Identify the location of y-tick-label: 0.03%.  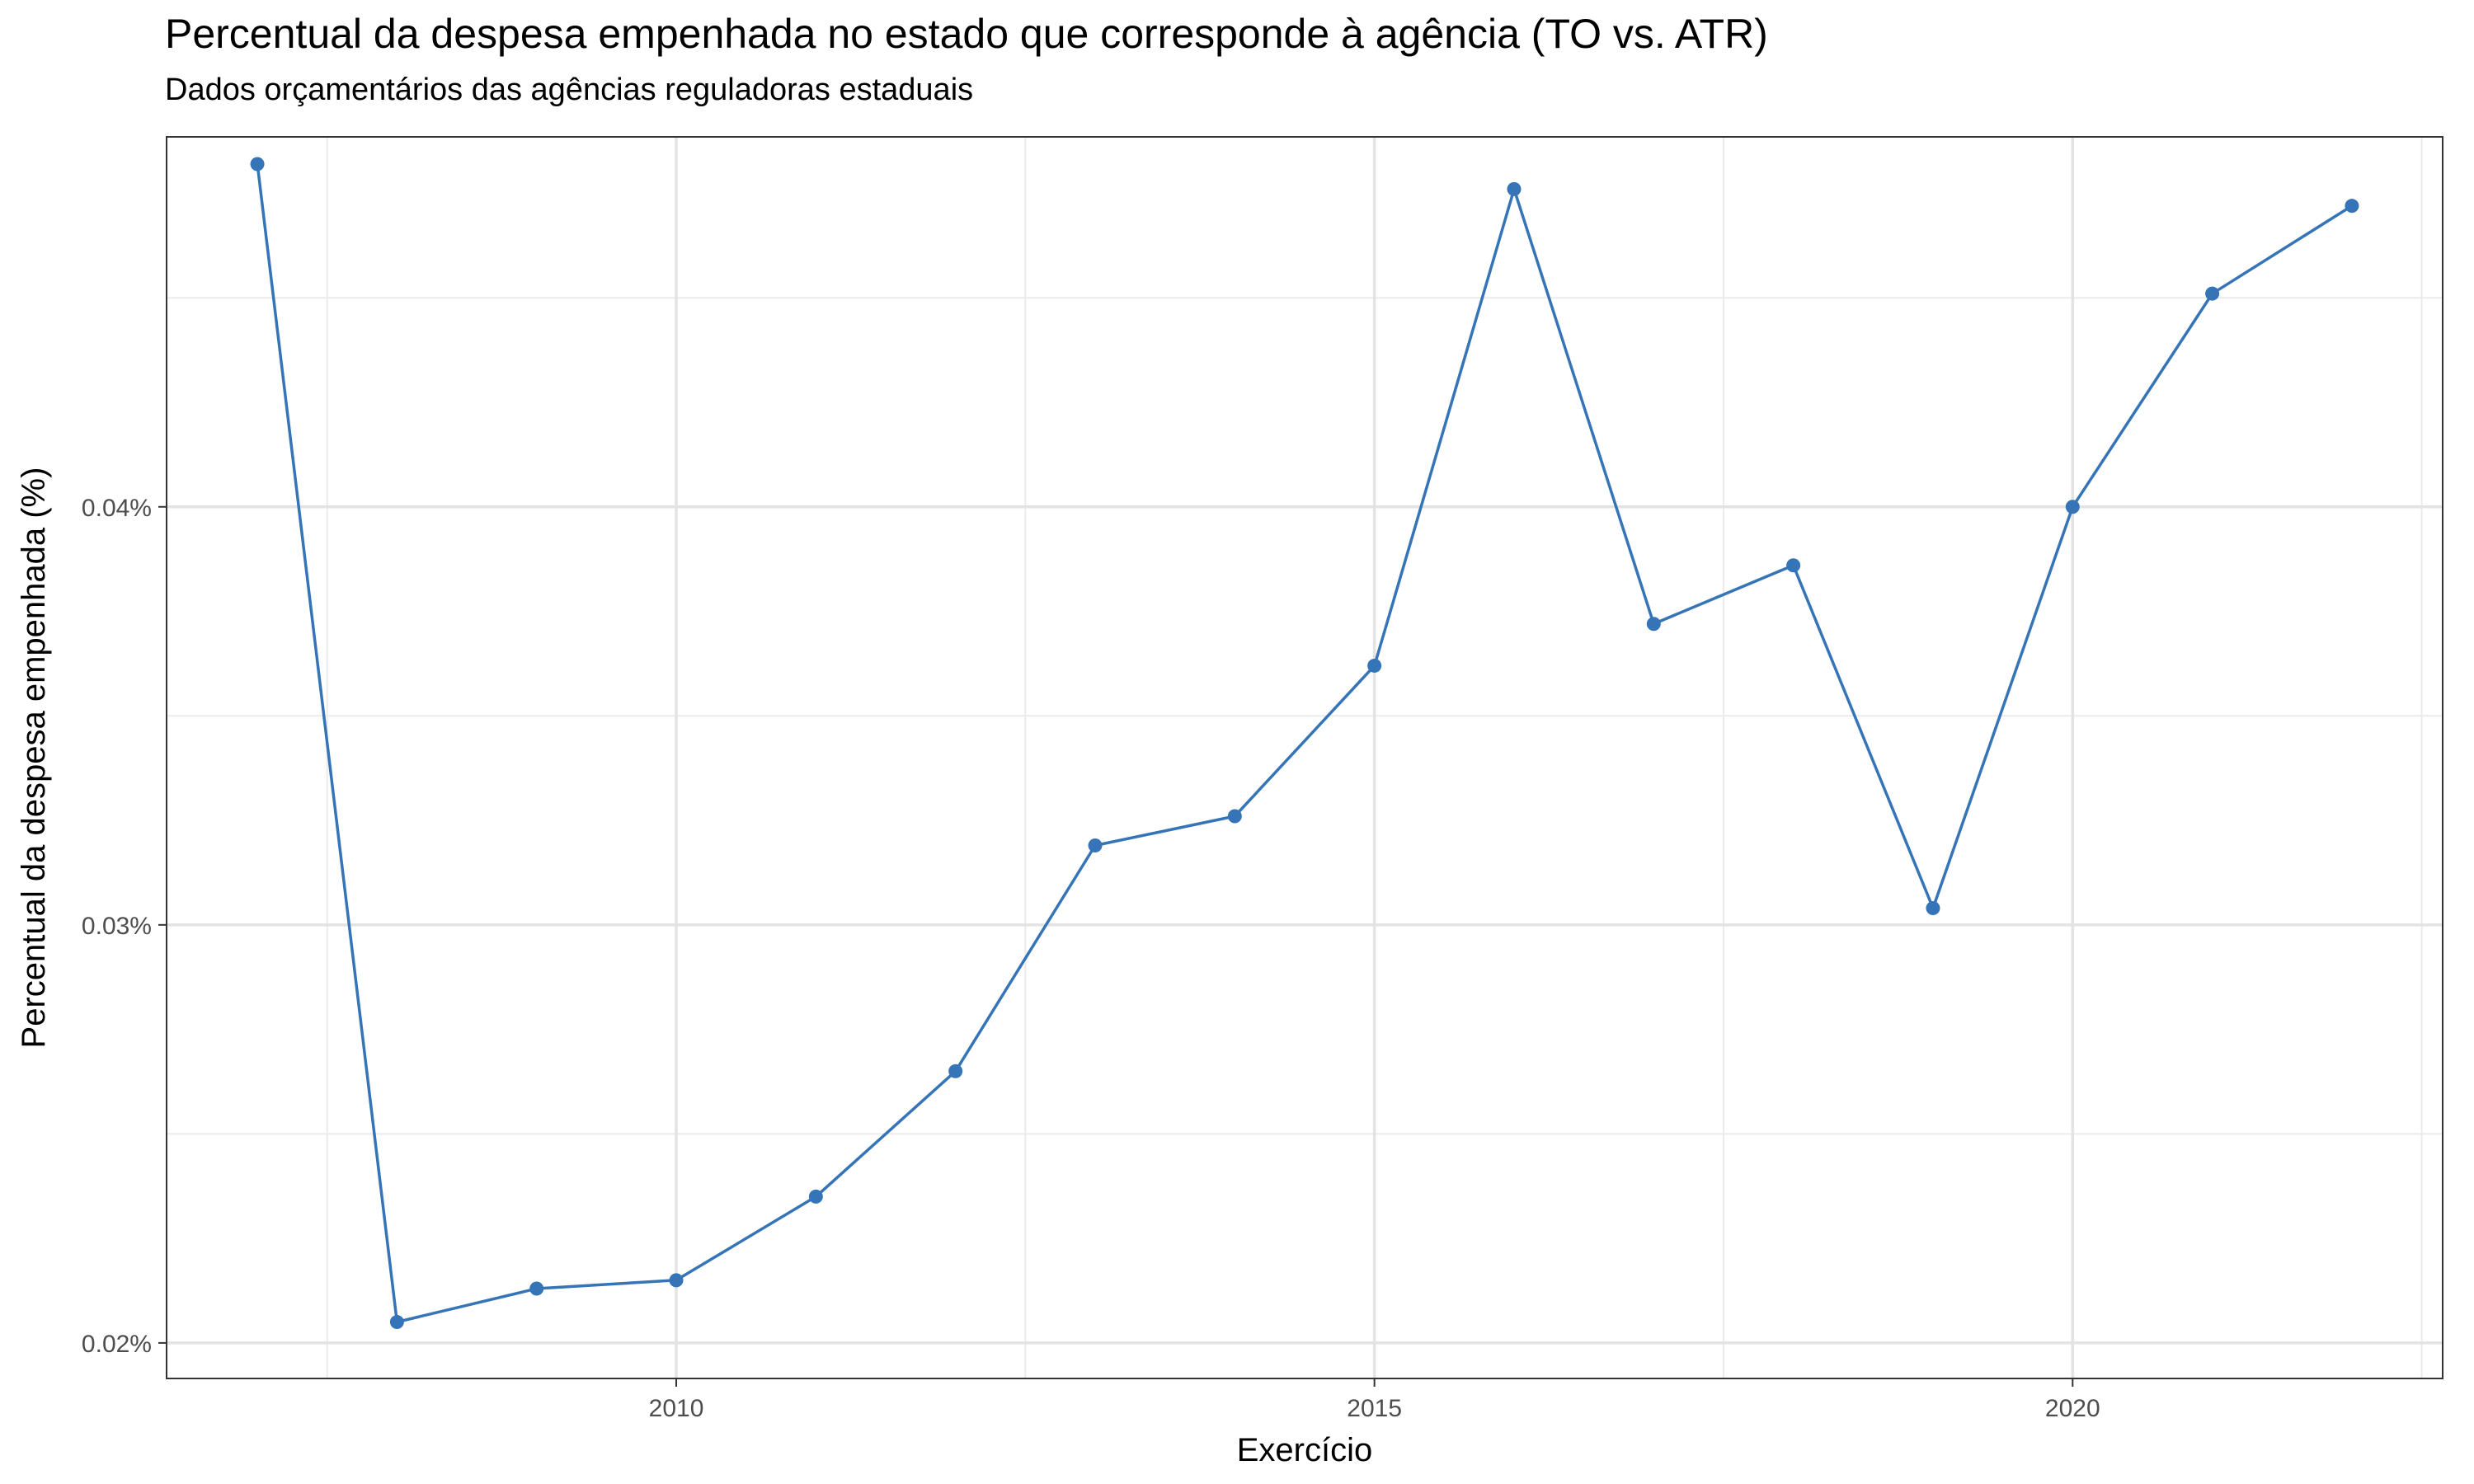
(117, 927).